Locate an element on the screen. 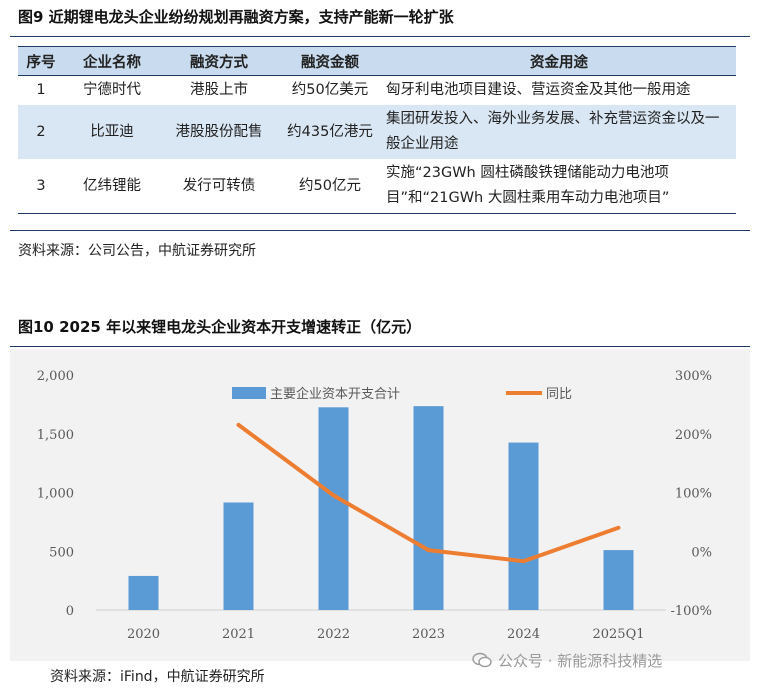 The width and height of the screenshot is (768, 690). x-tick-label: 2025Q1 is located at coordinates (618, 634).